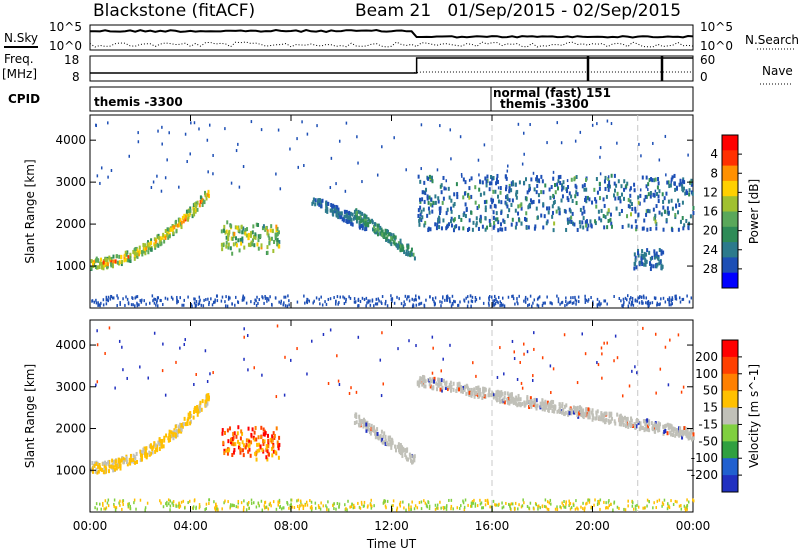 This screenshot has width=800, height=558. Describe the element at coordinates (70, 182) in the screenshot. I see `y-tick-label: 3000` at that location.